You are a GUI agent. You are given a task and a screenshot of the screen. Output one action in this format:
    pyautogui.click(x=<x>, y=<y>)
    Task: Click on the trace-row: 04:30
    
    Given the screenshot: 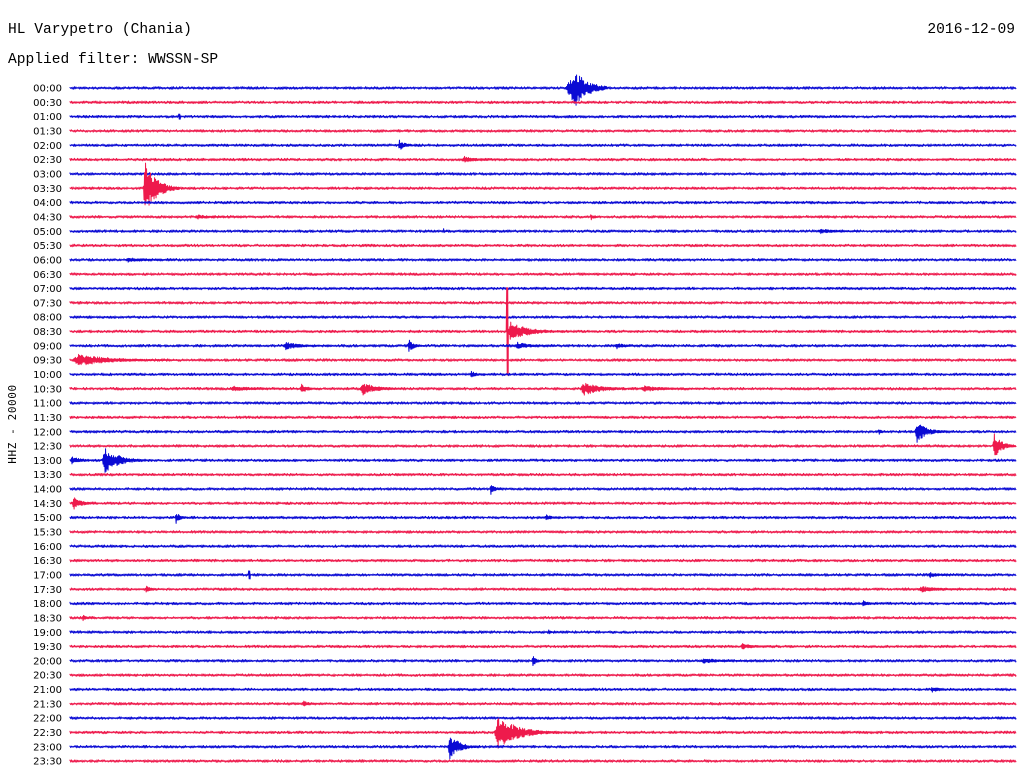 What is the action you would take?
    pyautogui.click(x=525, y=217)
    